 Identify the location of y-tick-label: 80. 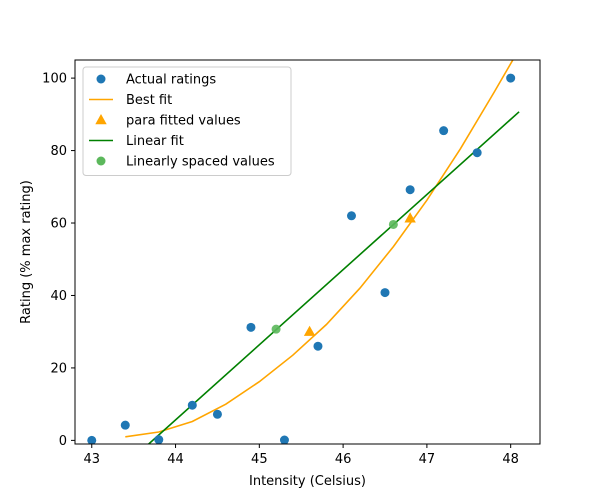
(58, 151).